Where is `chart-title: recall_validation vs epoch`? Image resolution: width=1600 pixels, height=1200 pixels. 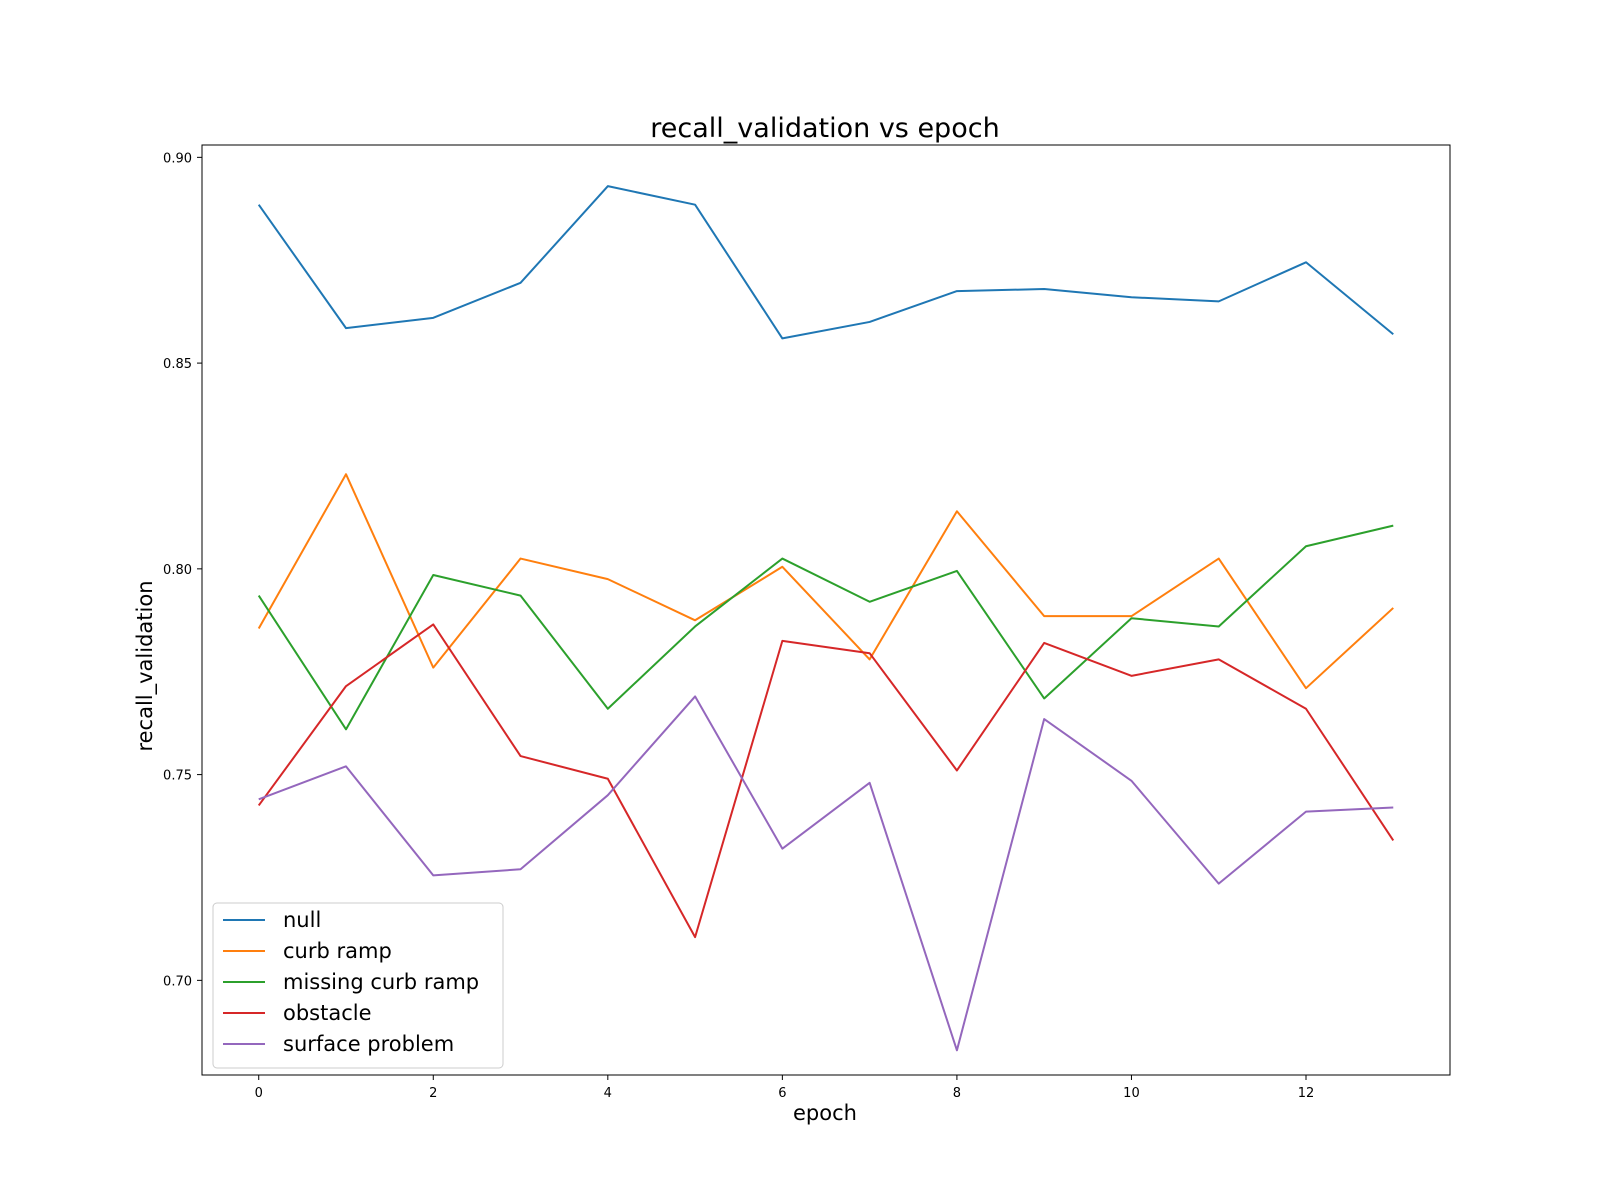 chart-title: recall_validation vs epoch is located at coordinates (824, 128).